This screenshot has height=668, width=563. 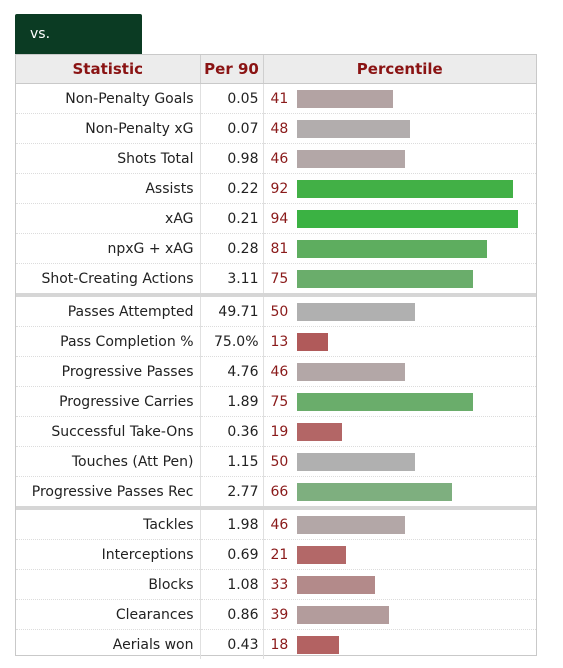 What do you see at coordinates (108, 431) in the screenshot?
I see `stat-name: Successful Take-Ons` at bounding box center [108, 431].